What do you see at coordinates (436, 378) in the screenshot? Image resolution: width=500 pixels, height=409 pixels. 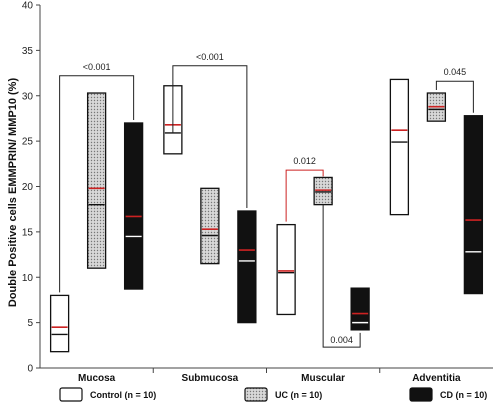 I see `x-category-label: Adventitia` at bounding box center [436, 378].